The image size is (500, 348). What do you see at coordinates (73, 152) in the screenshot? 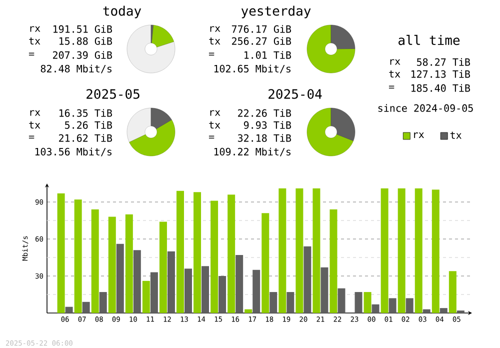
I see `text: 103.56 Mbit/s` at bounding box center [73, 152].